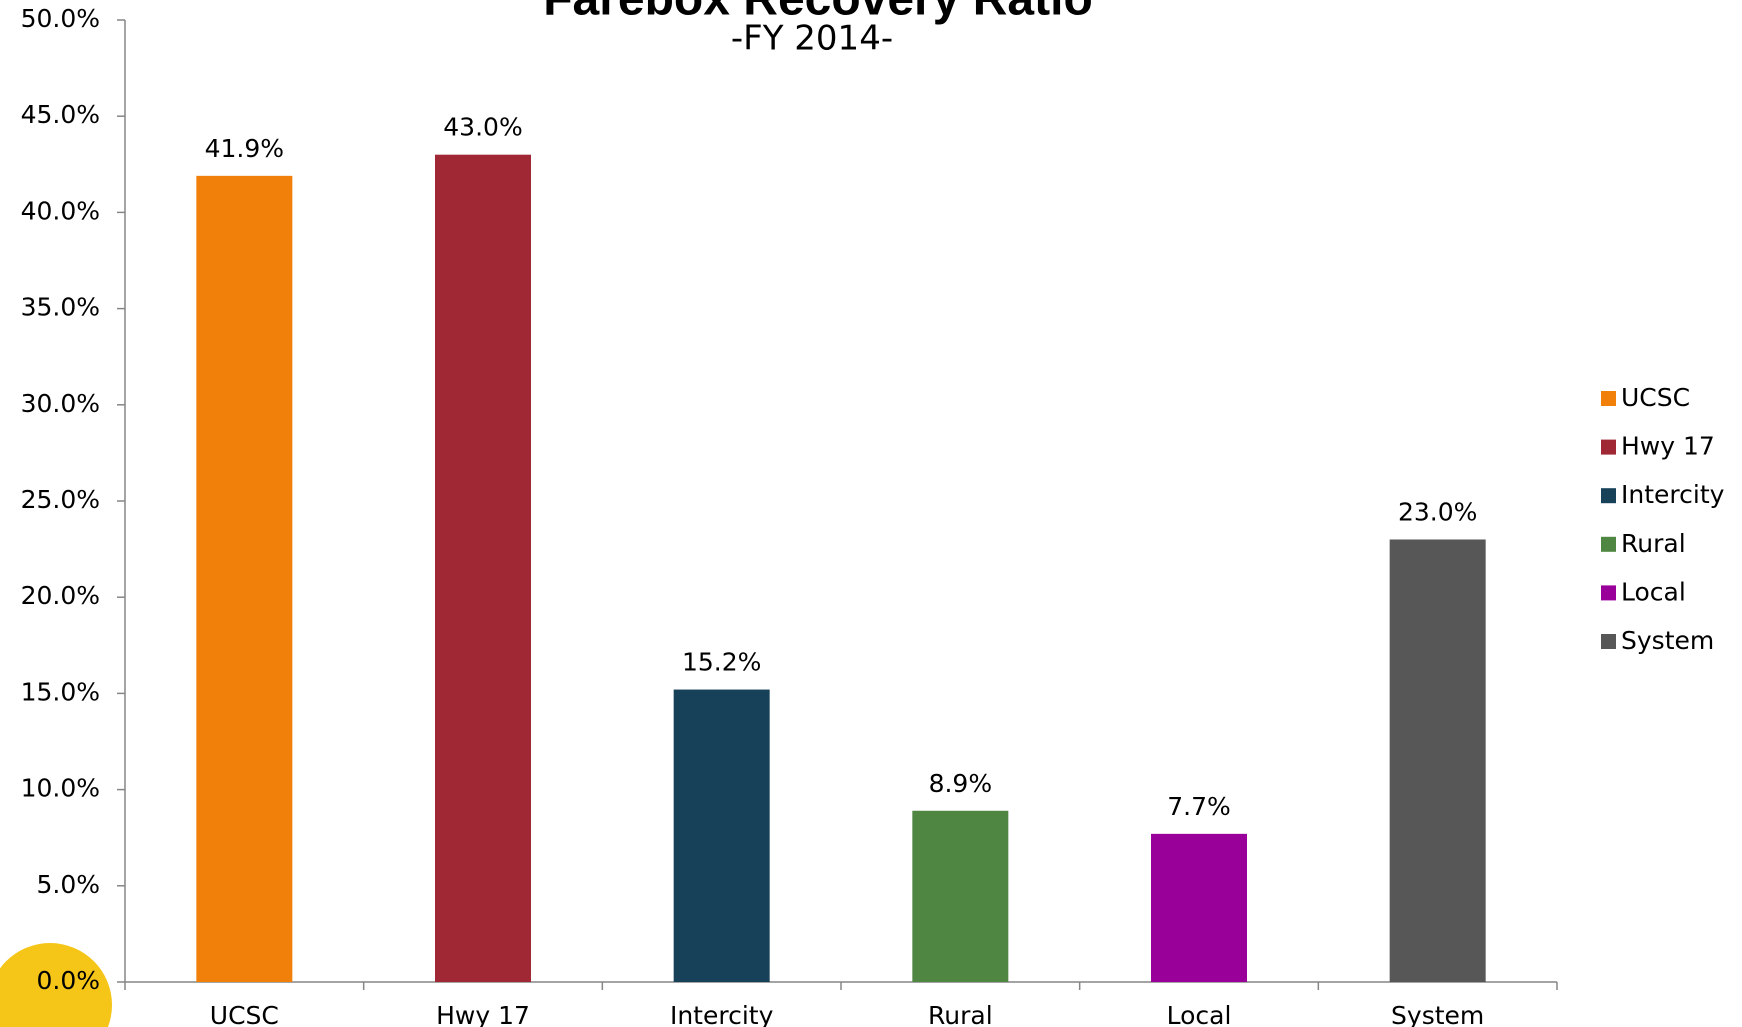 The height and width of the screenshot is (1027, 1742). I want to click on y-tick-label: 40.0%, so click(60, 210).